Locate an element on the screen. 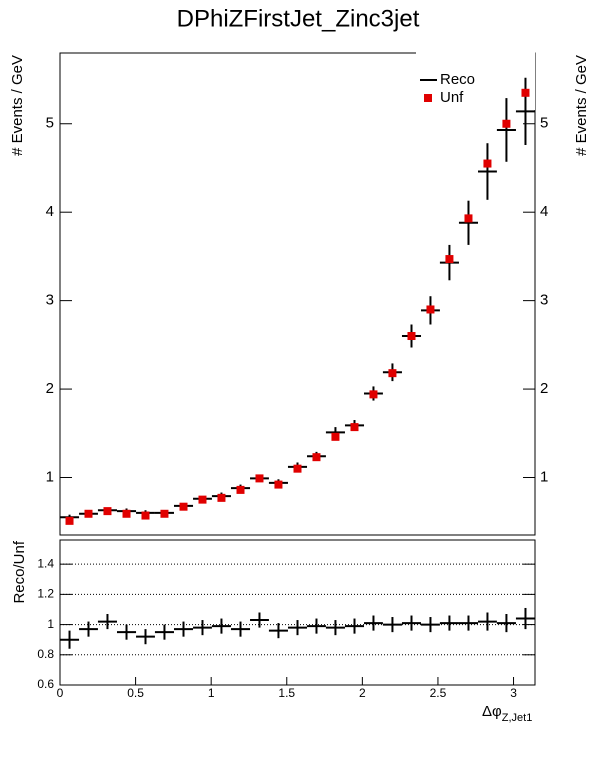 The height and width of the screenshot is (772, 596). y-tick-label-right: 1 is located at coordinates (544, 476).